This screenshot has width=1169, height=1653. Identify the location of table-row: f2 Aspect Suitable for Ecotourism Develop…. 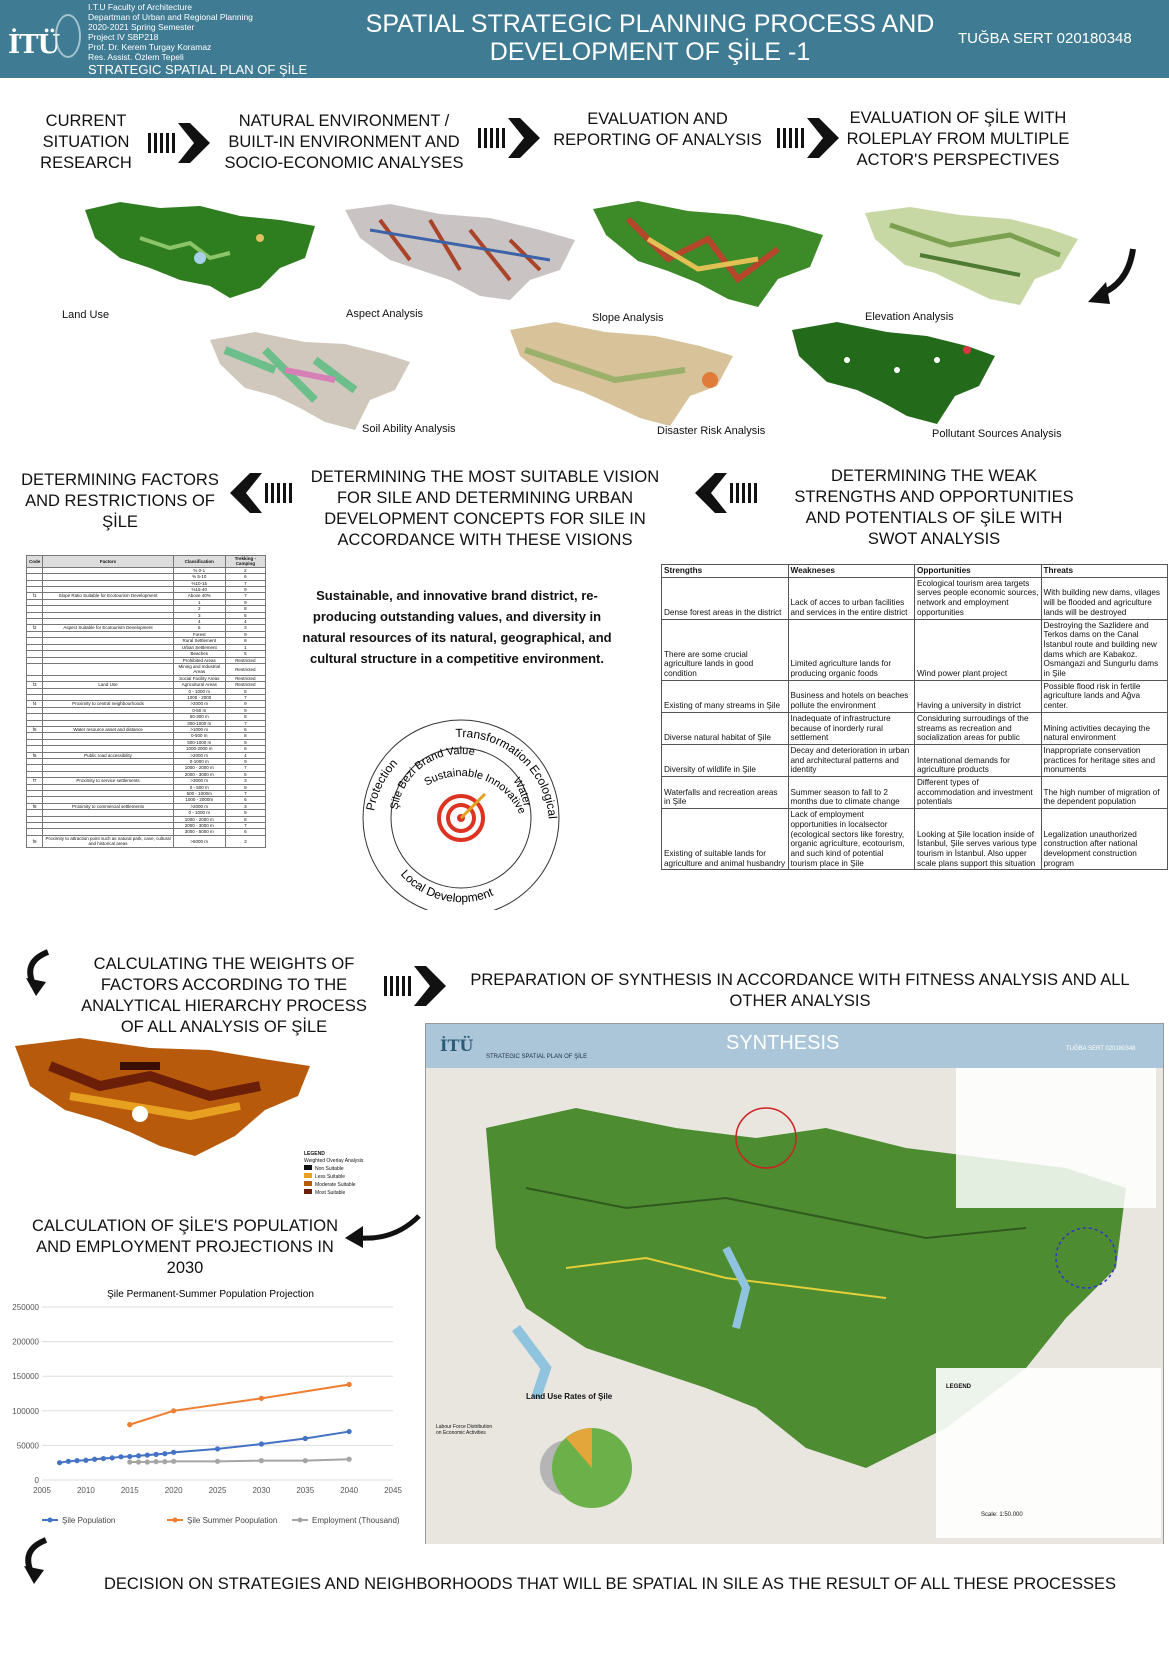
(146, 628).